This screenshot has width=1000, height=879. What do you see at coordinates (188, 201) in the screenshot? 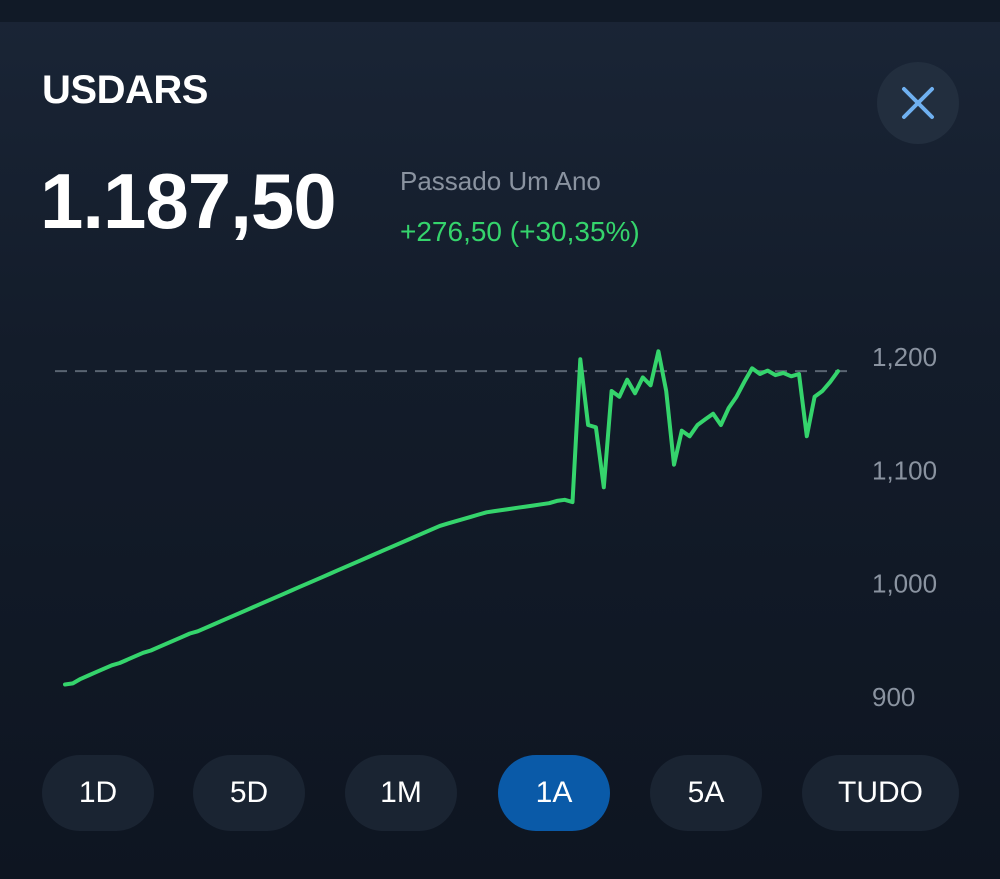
I see `current-price: 1.187,50` at bounding box center [188, 201].